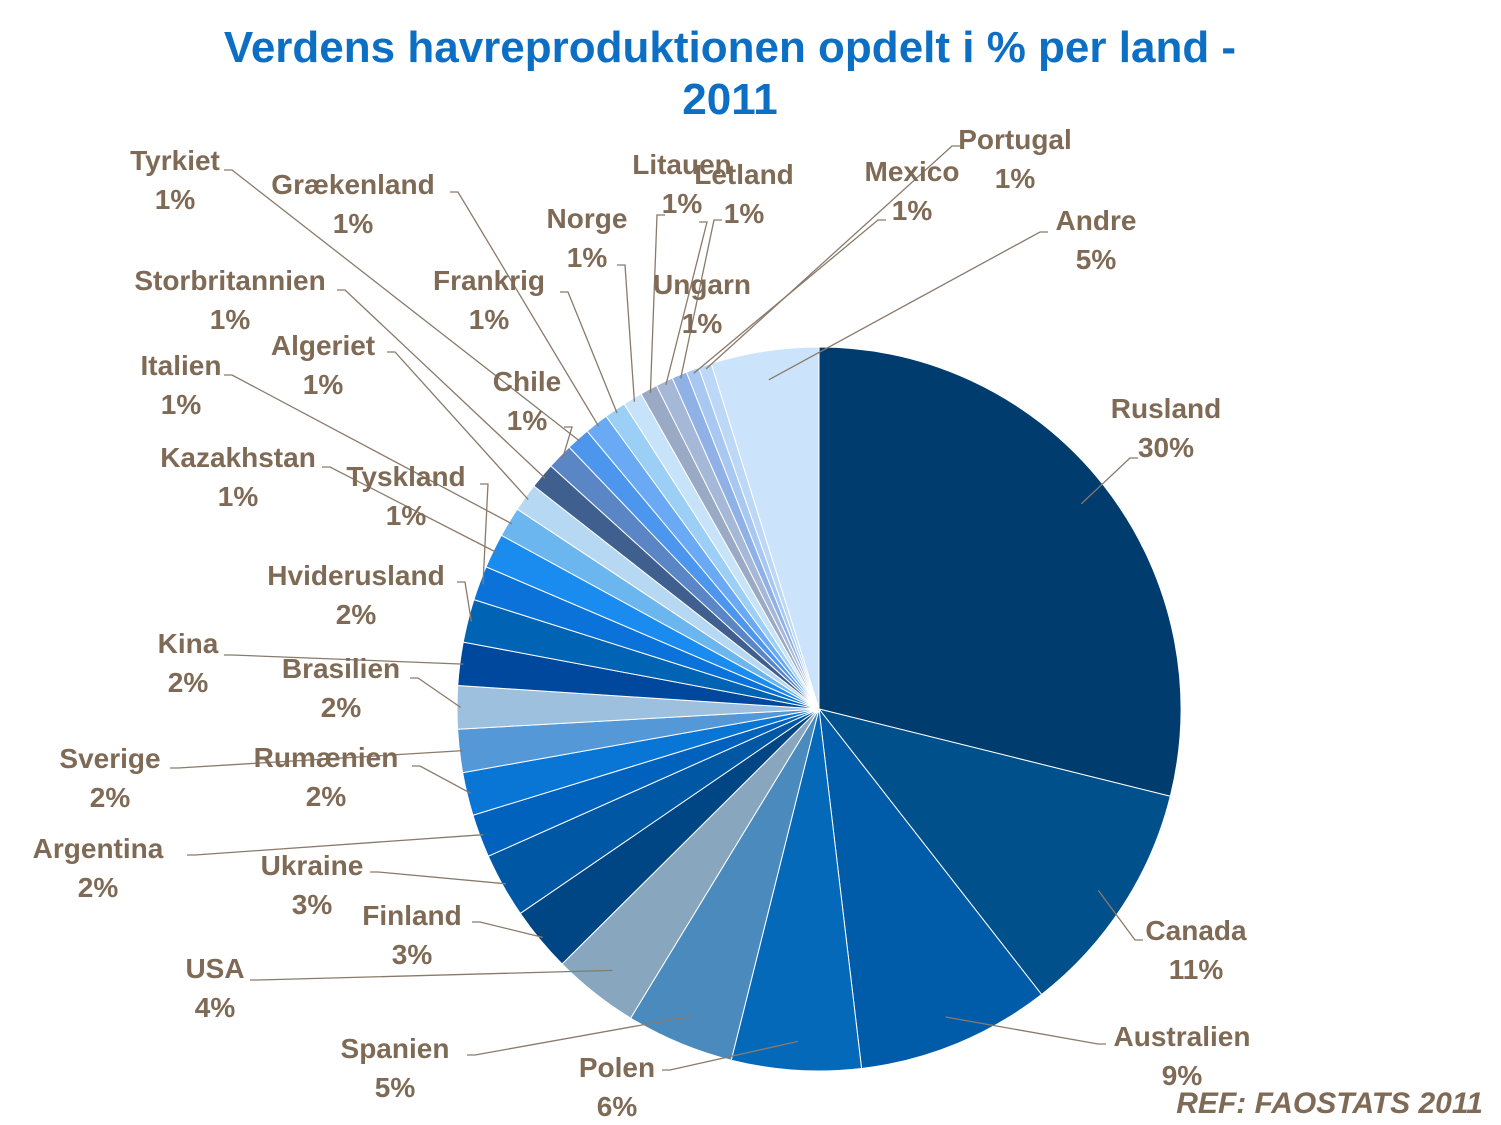 The height and width of the screenshot is (1125, 1501). What do you see at coordinates (730, 1055) in the screenshot?
I see `leader-line-polen` at bounding box center [730, 1055].